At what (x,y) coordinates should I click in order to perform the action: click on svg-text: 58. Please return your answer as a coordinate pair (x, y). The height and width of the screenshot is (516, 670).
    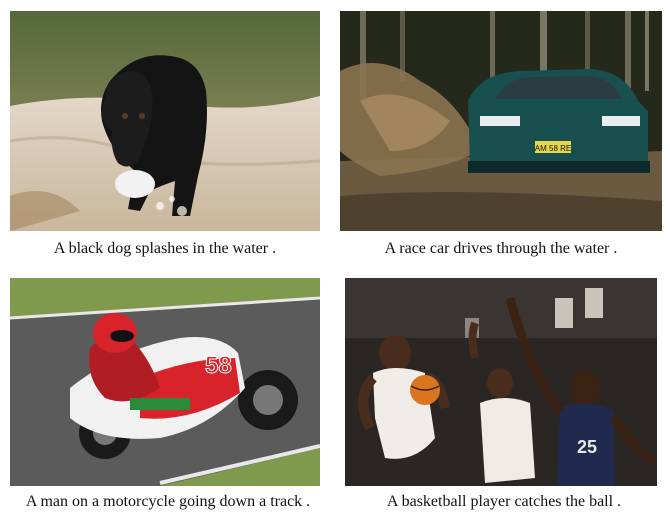
    Looking at the image, I should click on (218, 365).